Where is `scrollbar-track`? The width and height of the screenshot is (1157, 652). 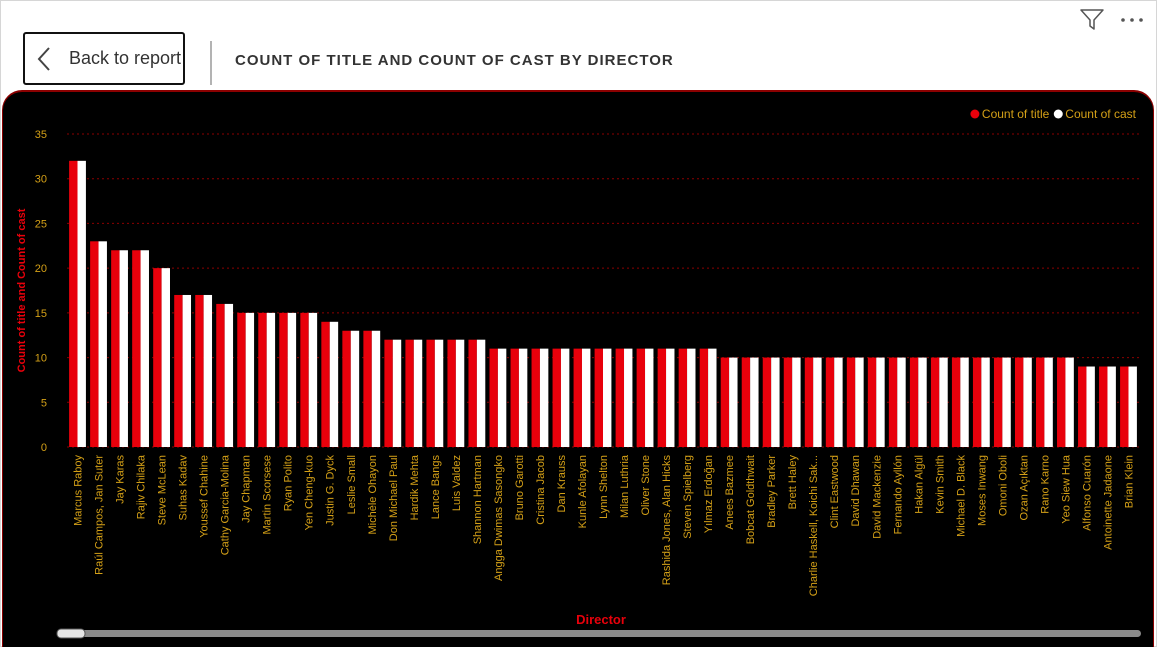 scrollbar-track is located at coordinates (599, 633).